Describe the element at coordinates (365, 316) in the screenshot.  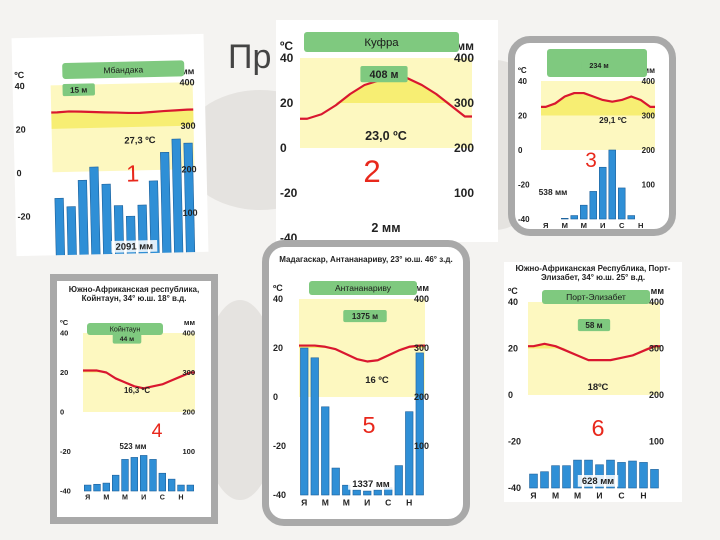
I see `altitude-badge` at that location.